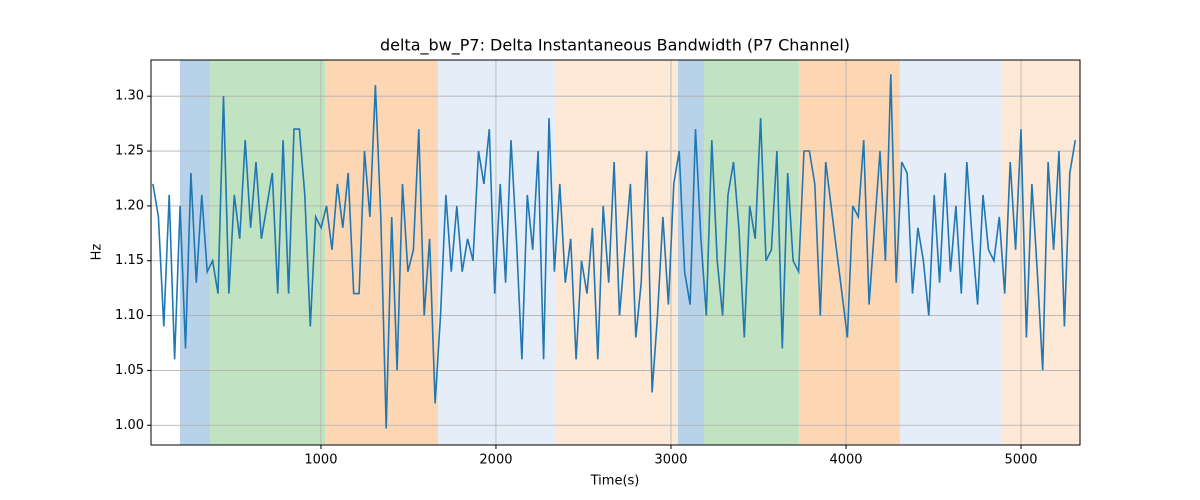 The height and width of the screenshot is (500, 1200). Describe the element at coordinates (129, 260) in the screenshot. I see `y-tick-label: 1.15` at that location.